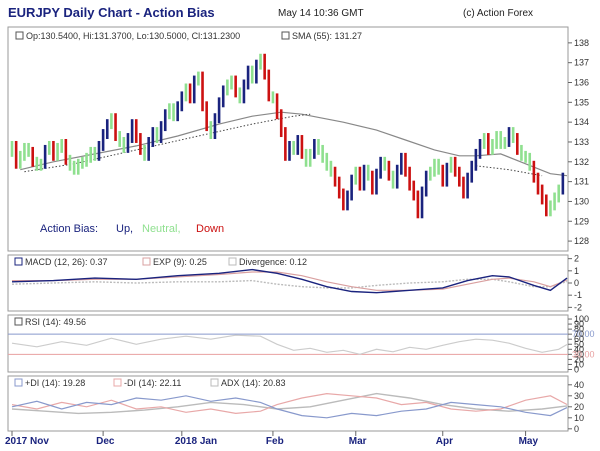  Describe the element at coordinates (214, 382) in the screenshot. I see `adx-legend-marker` at that location.